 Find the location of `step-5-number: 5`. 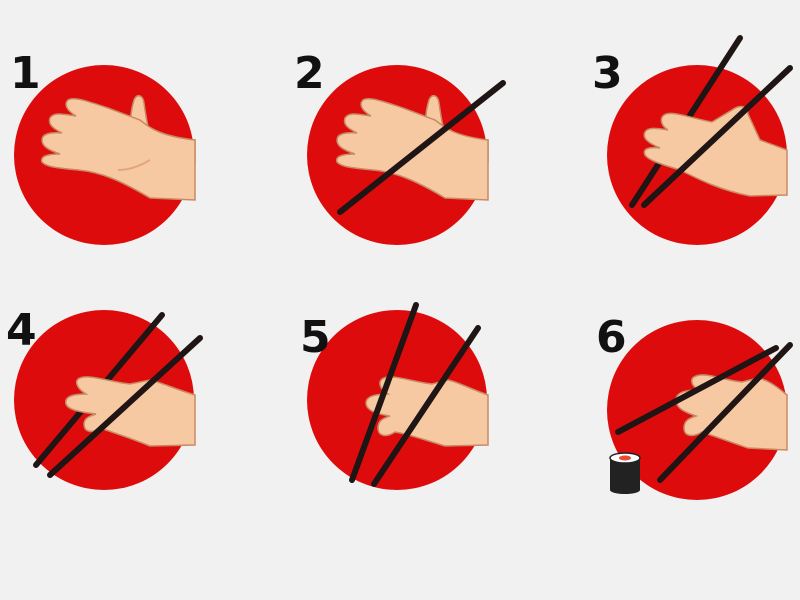

step-5-number: 5 is located at coordinates (315, 337).